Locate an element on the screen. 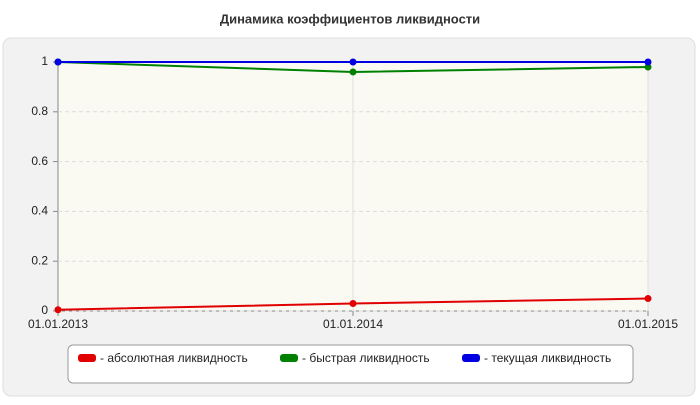 The image size is (700, 405). legend-label: - текущая ликвидность is located at coordinates (547, 358).